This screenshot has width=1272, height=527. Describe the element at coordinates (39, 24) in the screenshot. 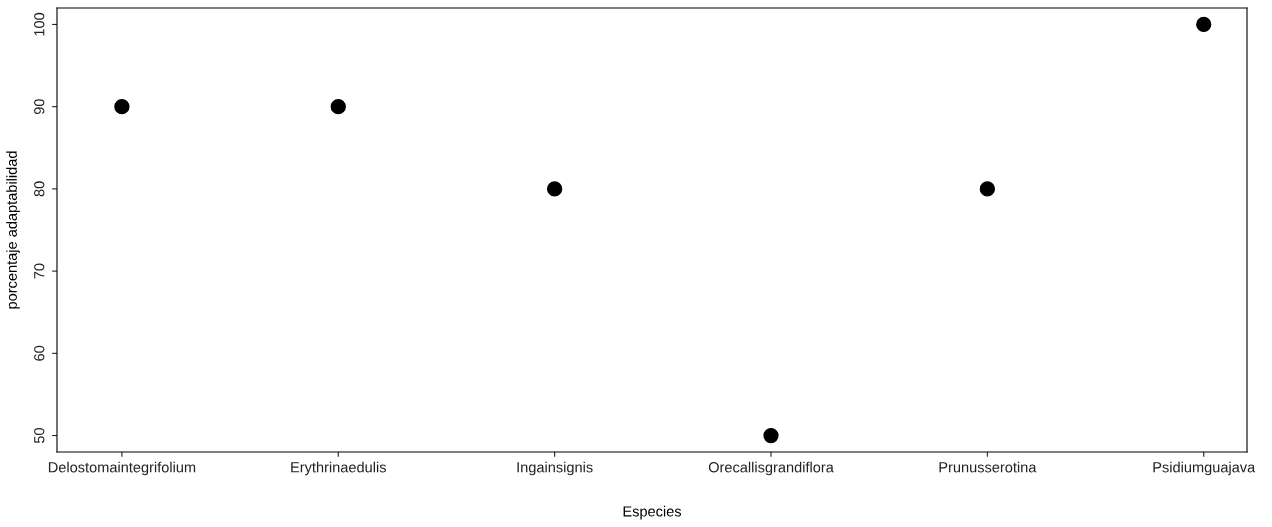

I see `y-tick-label: 100` at that location.